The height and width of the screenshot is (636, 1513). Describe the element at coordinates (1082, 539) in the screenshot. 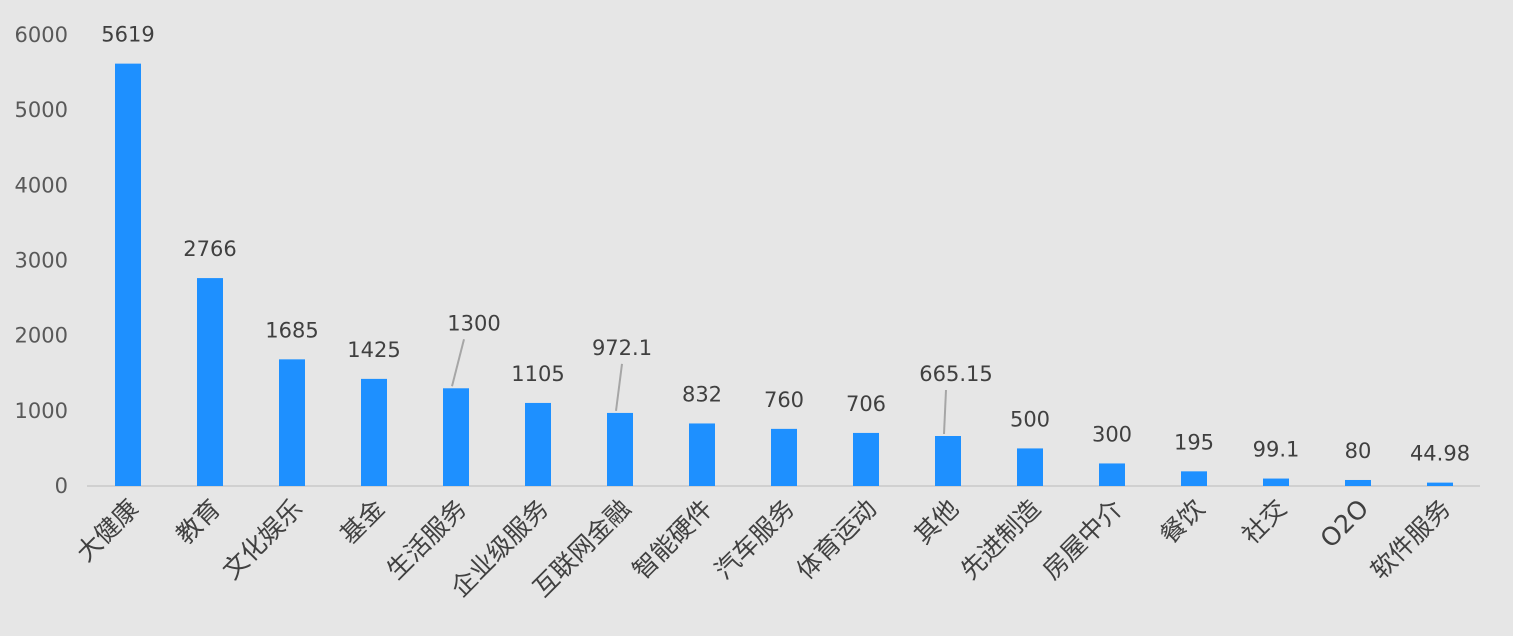

I see `x-tick-label: 房屋中介` at that location.